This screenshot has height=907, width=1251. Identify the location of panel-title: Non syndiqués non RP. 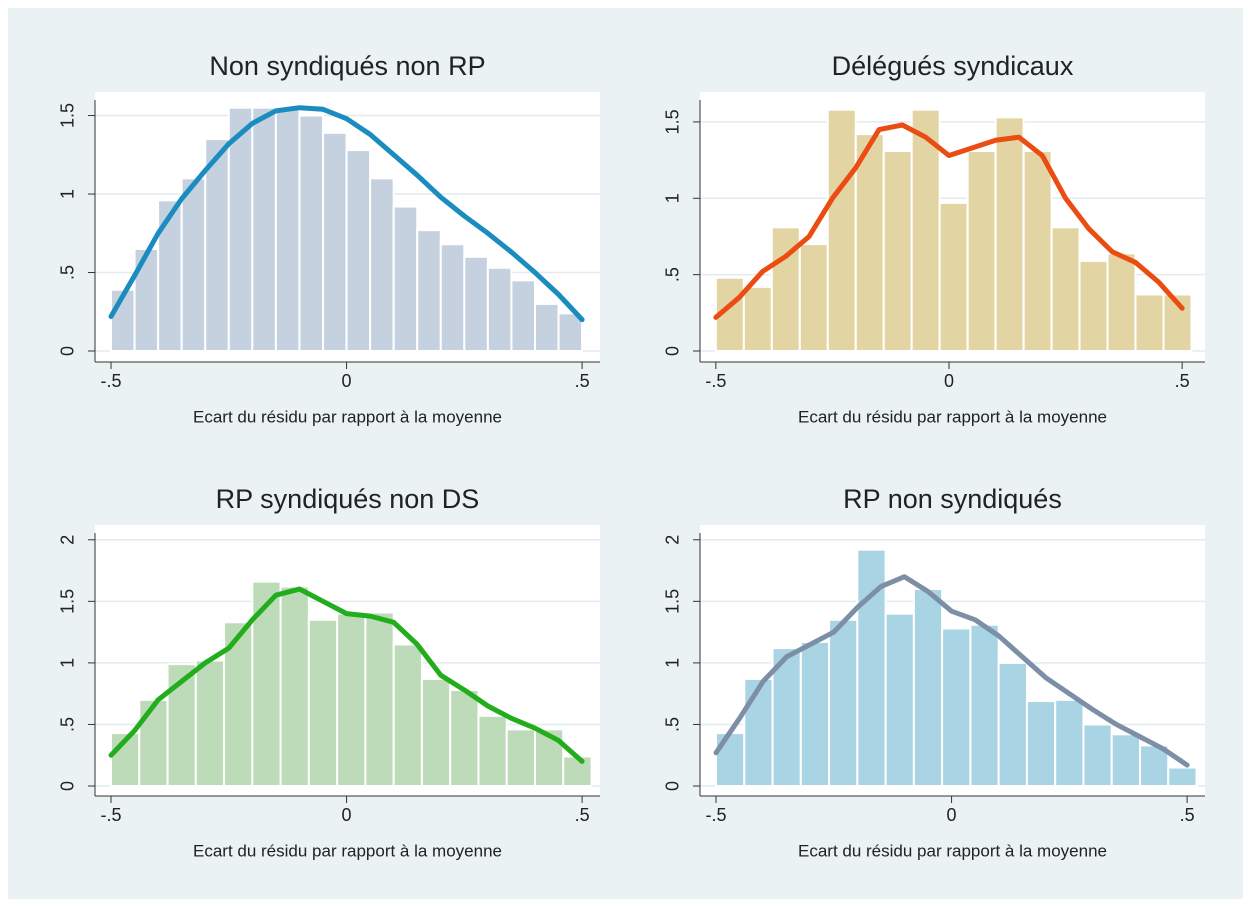
(347, 66).